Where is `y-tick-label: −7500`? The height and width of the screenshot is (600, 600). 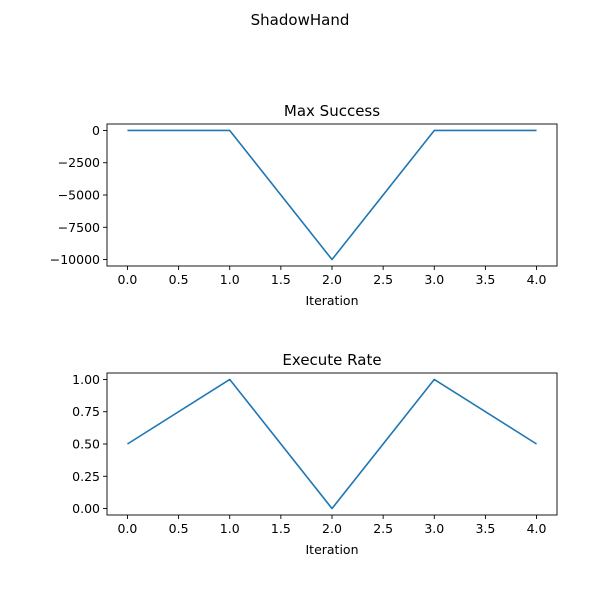
y-tick-label: −7500 is located at coordinates (79, 227).